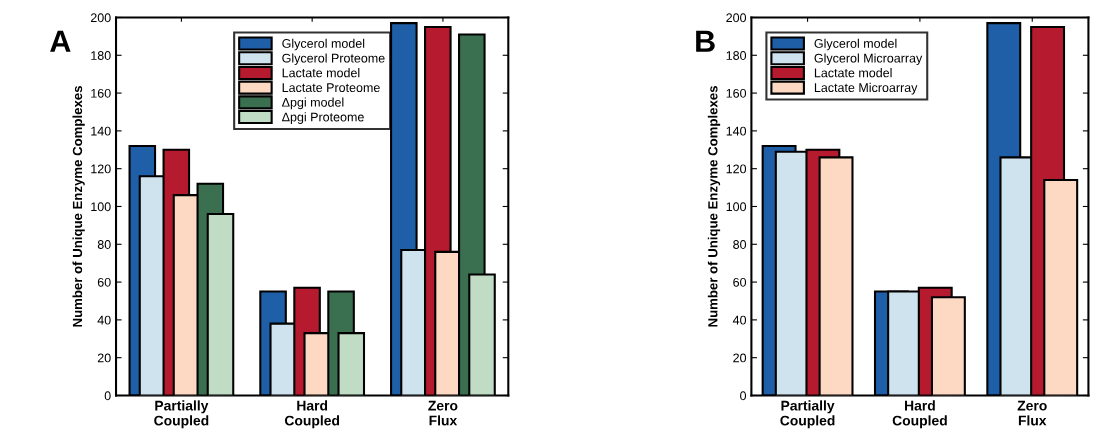 The image size is (1105, 437). Describe the element at coordinates (866, 88) in the screenshot. I see `legend-label: Lactate Microarray` at that location.